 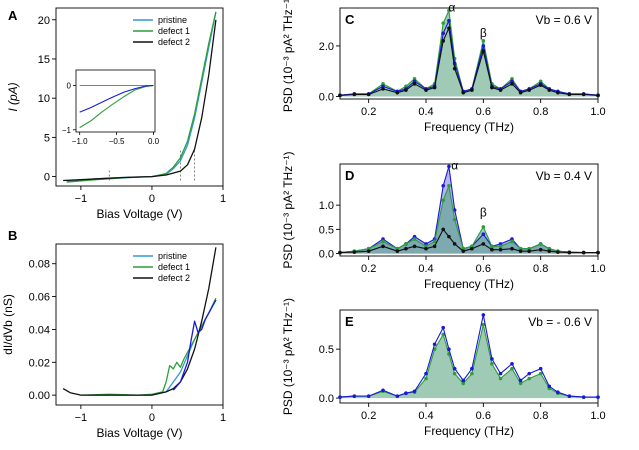 I want to click on inset-frame, so click(x=115, y=101).